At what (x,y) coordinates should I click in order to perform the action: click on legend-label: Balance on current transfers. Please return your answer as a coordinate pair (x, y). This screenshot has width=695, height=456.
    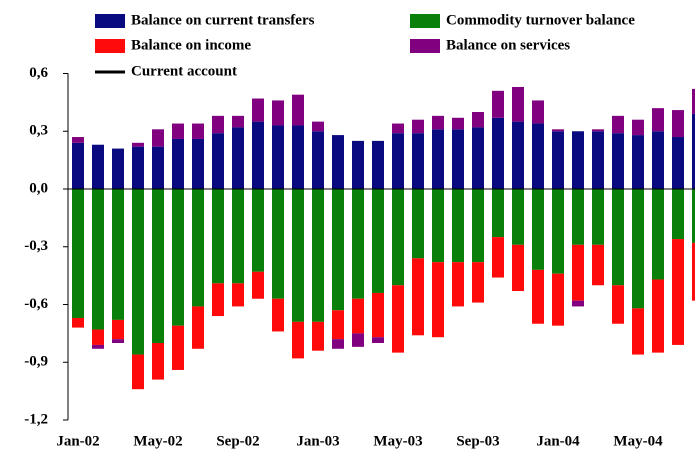
    Looking at the image, I should click on (223, 20).